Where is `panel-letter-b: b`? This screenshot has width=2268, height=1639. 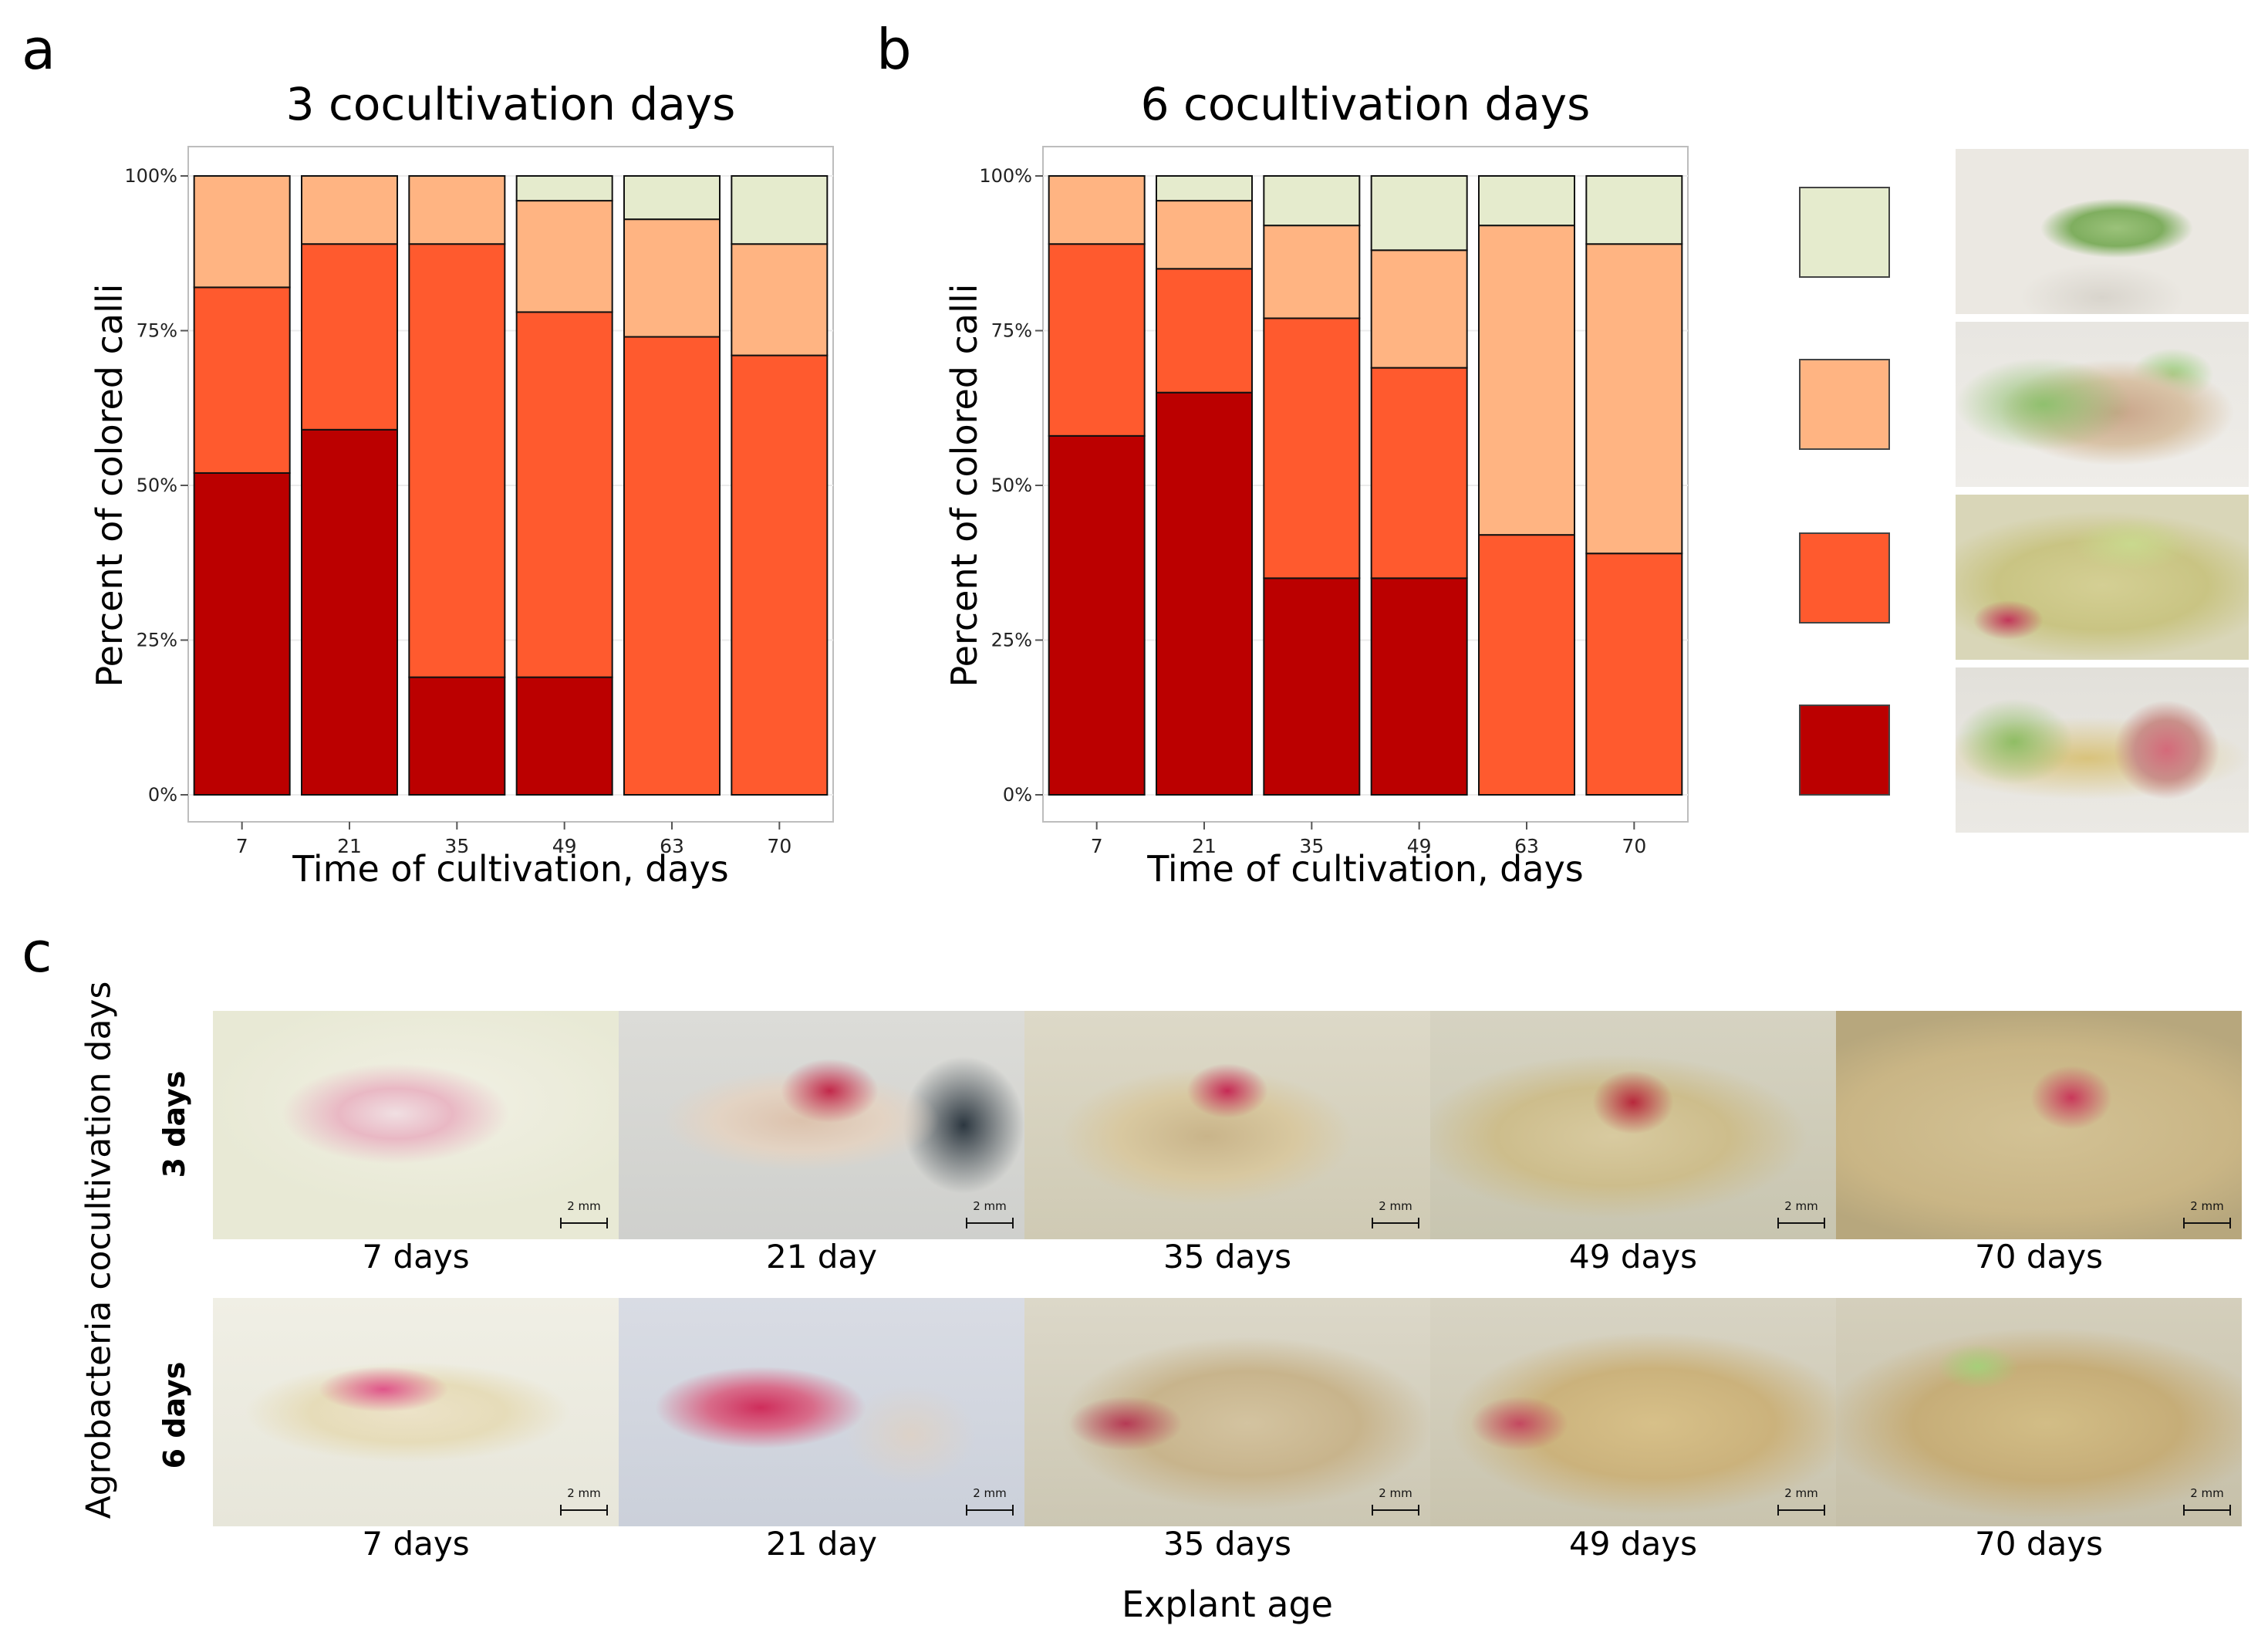 panel-letter-b: b is located at coordinates (894, 49).